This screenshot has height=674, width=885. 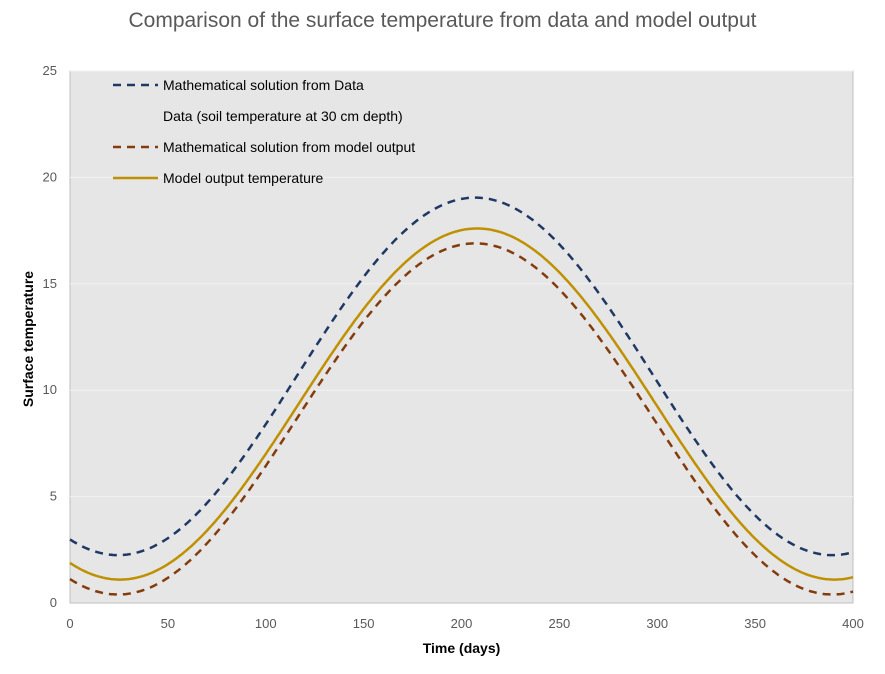 I want to click on x-tick-label: 0, so click(x=69, y=623).